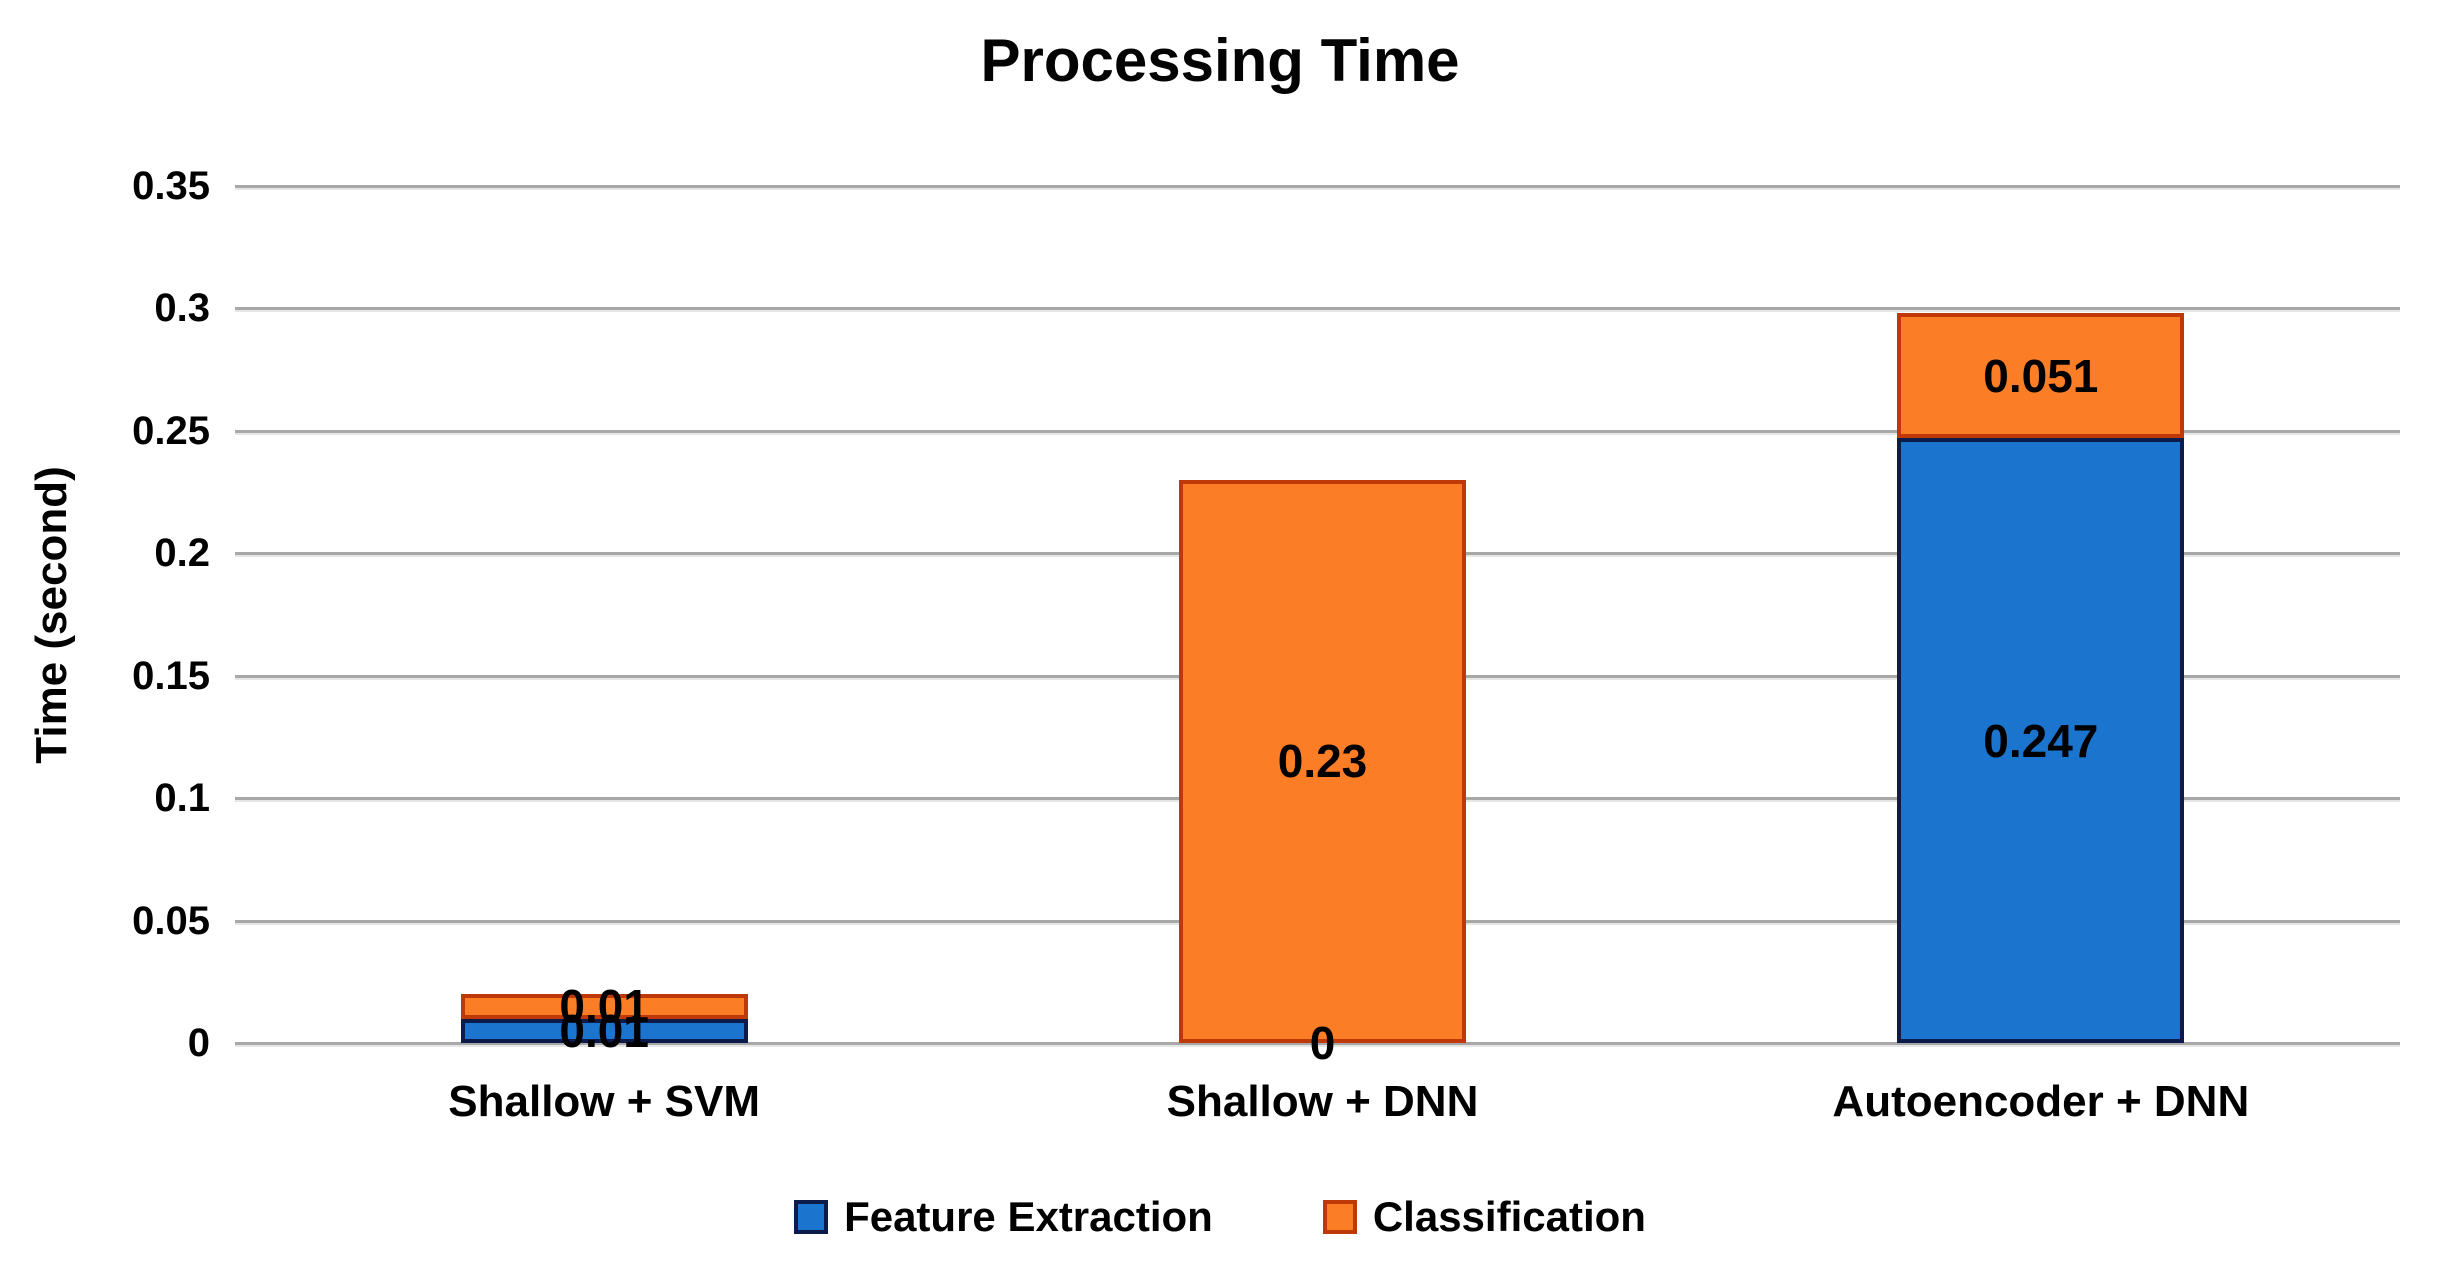 The height and width of the screenshot is (1279, 2440). Describe the element at coordinates (182, 553) in the screenshot. I see `y-tick-label: 0.2` at that location.